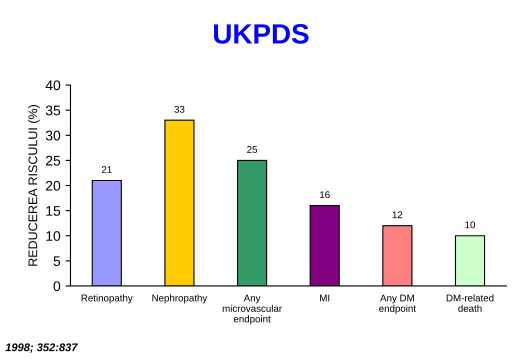  I want to click on chart-title: UKPDS, so click(261, 34).